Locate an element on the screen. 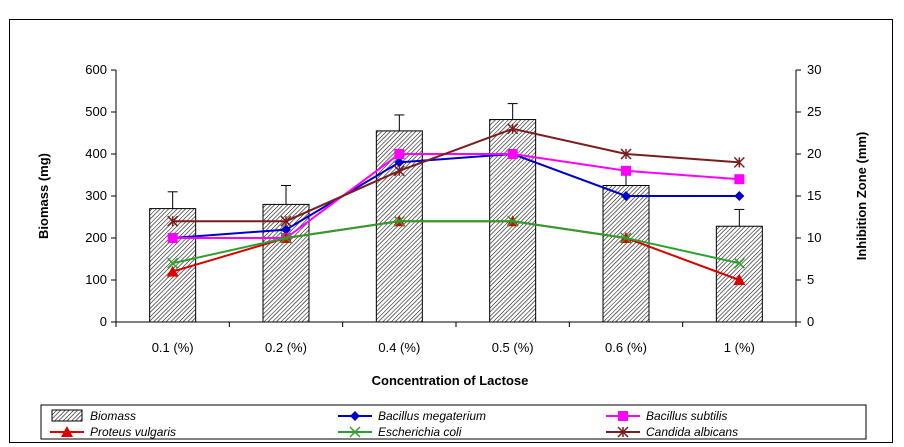 This screenshot has height=447, width=904. legend-label: Candida albicans is located at coordinates (692, 432).